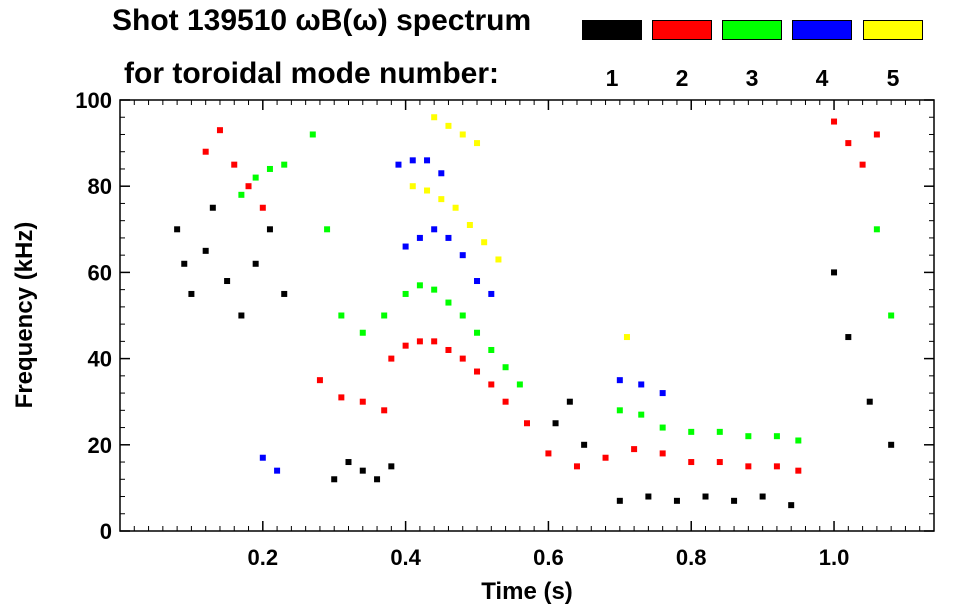  Describe the element at coordinates (311, 73) in the screenshot. I see `chart-subtitle: for toroidal mode number:` at that location.